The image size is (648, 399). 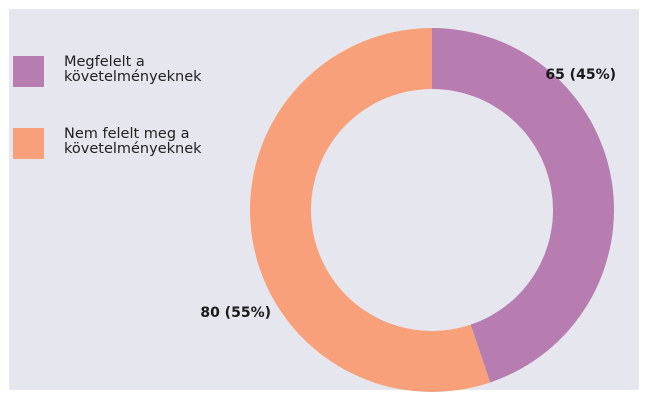 What do you see at coordinates (133, 141) in the screenshot?
I see `legend-label-nem-felelt-meg: Nem felelt meg a követelményeknek` at bounding box center [133, 141].